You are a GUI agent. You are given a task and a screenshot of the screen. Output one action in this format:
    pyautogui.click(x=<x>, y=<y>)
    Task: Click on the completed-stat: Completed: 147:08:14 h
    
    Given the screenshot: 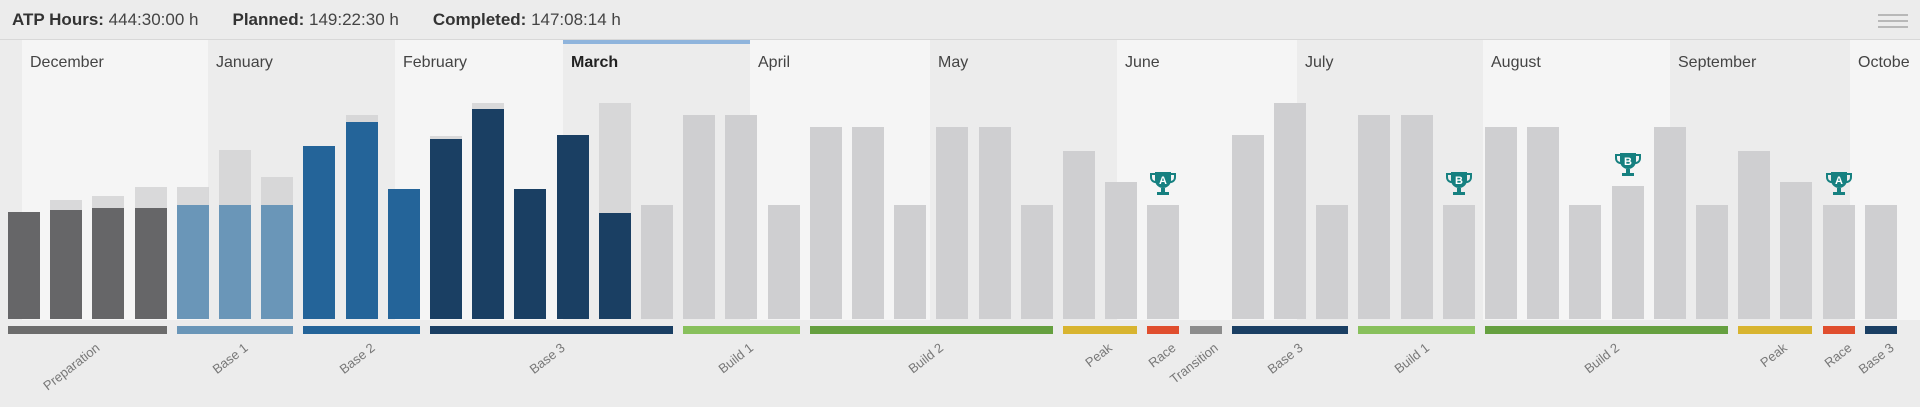 What is the action you would take?
    pyautogui.click(x=526, y=19)
    